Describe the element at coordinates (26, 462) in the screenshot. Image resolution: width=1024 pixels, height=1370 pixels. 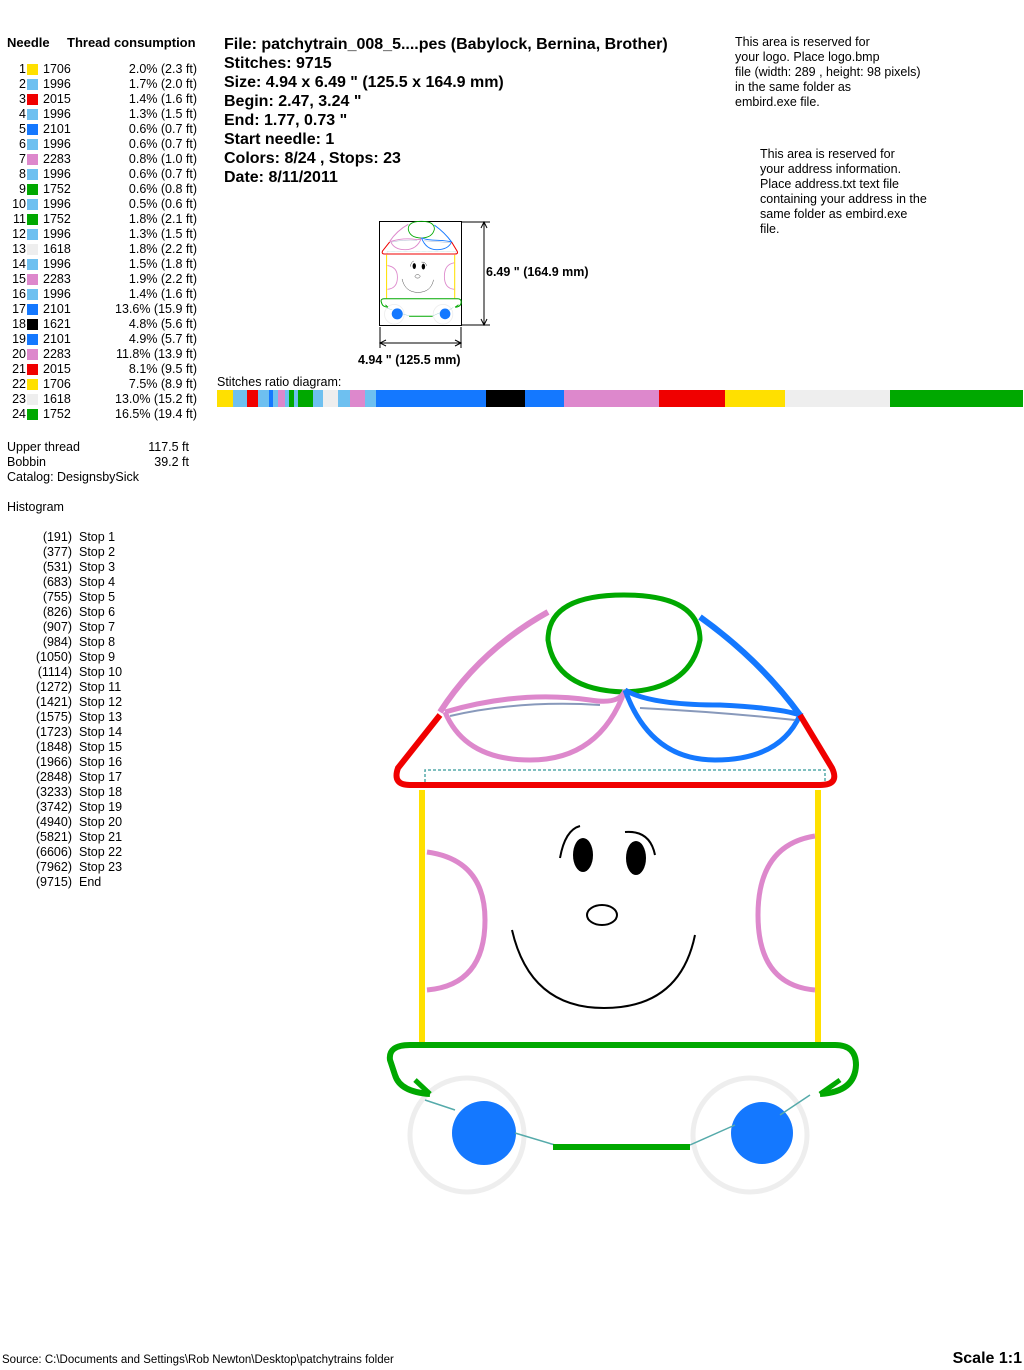
I see `bobbin-label: Bobbin` at that location.